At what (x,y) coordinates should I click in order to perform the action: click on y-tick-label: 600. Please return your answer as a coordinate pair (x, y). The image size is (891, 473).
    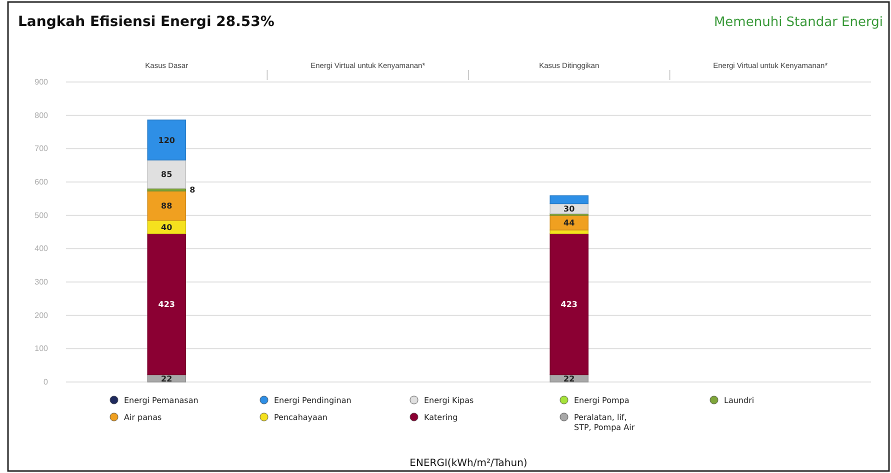
    Looking at the image, I should click on (41, 182).